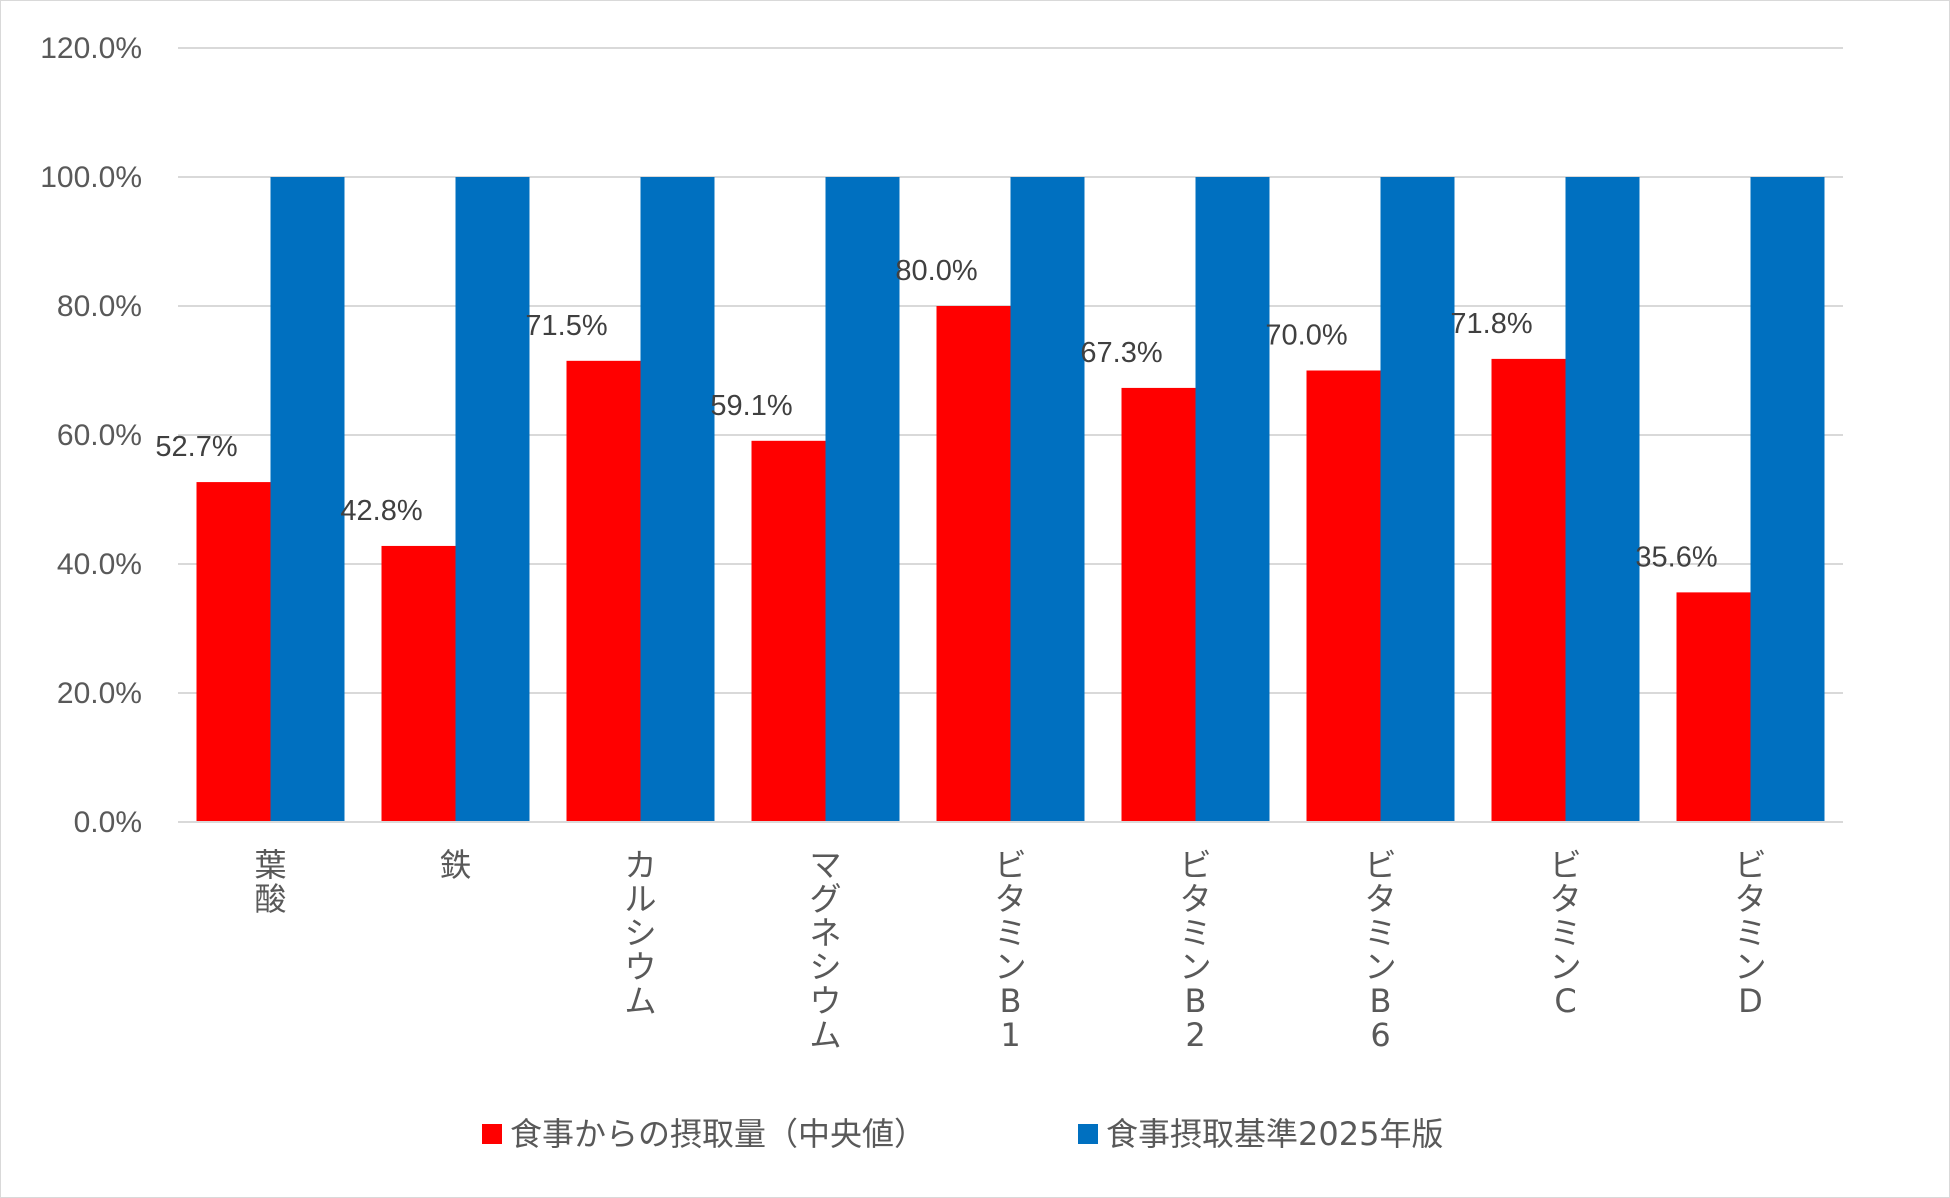 Image resolution: width=1950 pixels, height=1198 pixels. Describe the element at coordinates (1306, 336) in the screenshot. I see `data-label: 70.0%` at that location.